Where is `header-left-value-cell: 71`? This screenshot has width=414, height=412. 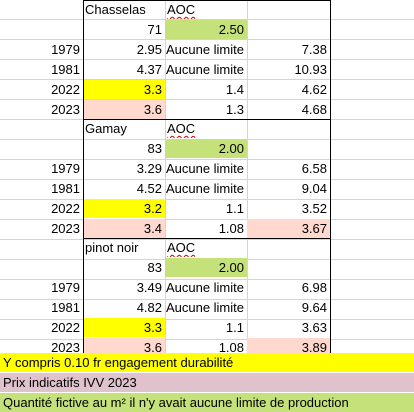
header-left-value-cell: 71 is located at coordinates (154, 29).